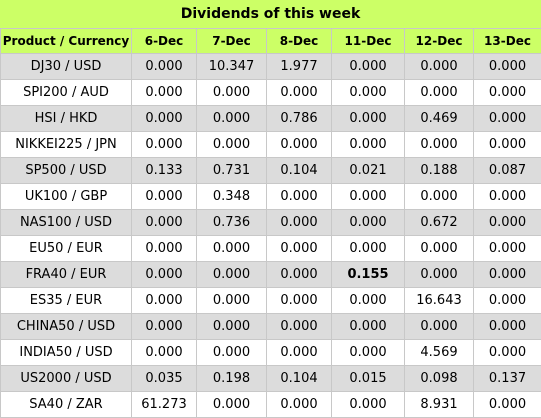 The height and width of the screenshot is (418, 541). I want to click on dividend-cell: 0.736, so click(232, 223).